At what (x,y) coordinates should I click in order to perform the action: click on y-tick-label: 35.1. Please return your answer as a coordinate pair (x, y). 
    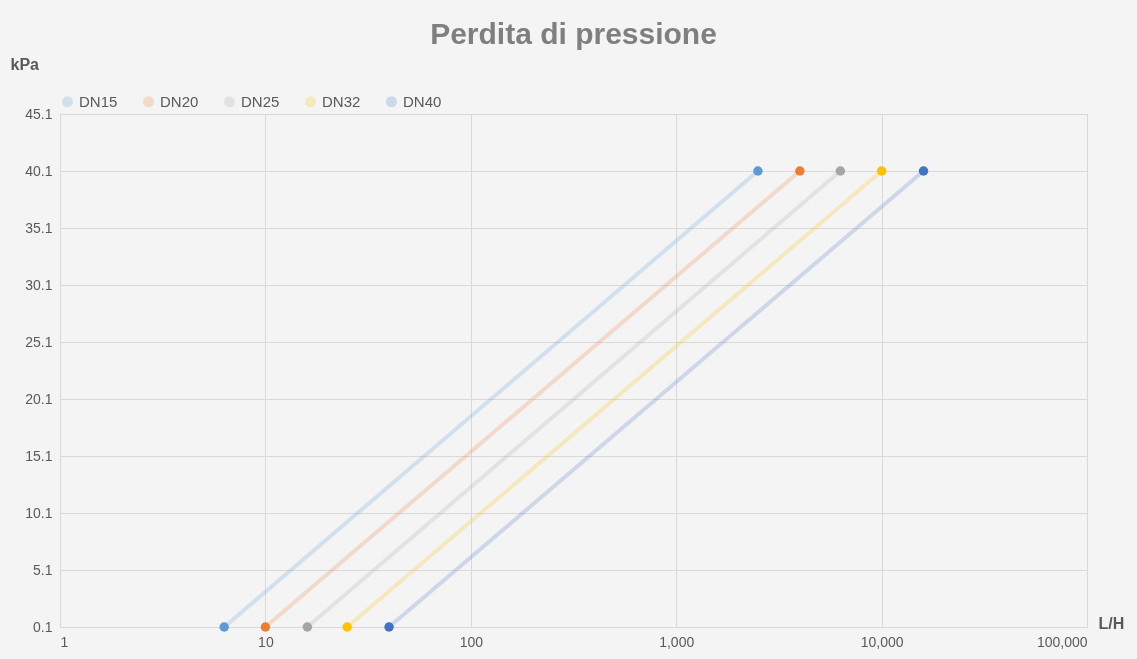
    Looking at the image, I should click on (39, 227).